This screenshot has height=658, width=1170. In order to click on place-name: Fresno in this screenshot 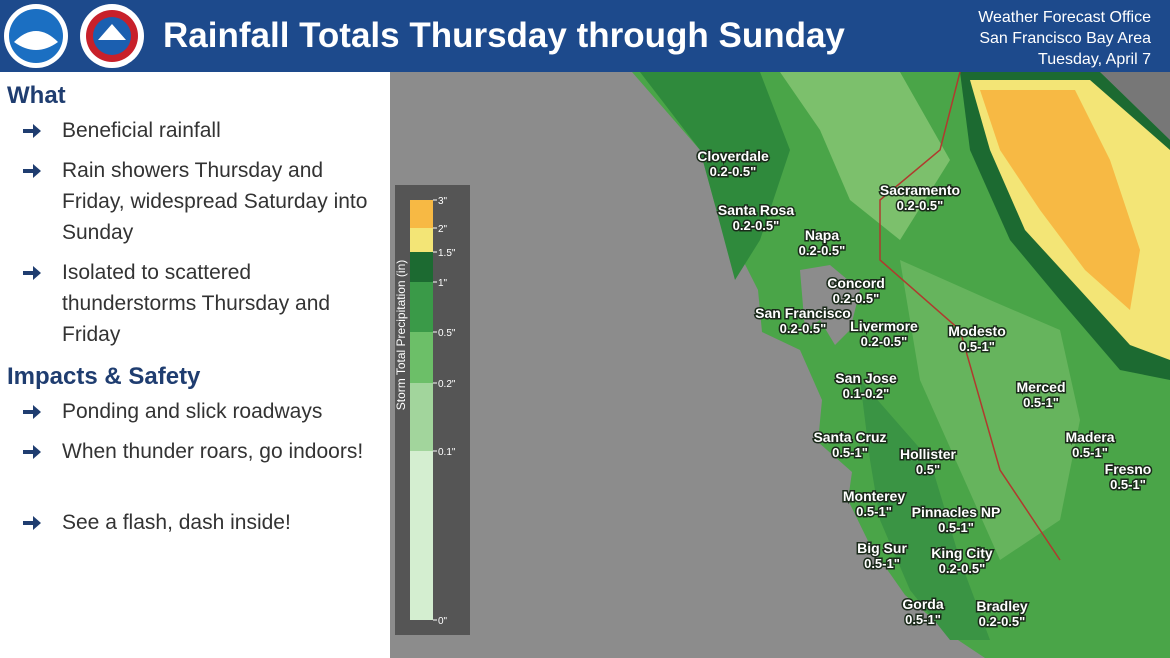, I will do `click(1128, 469)`.